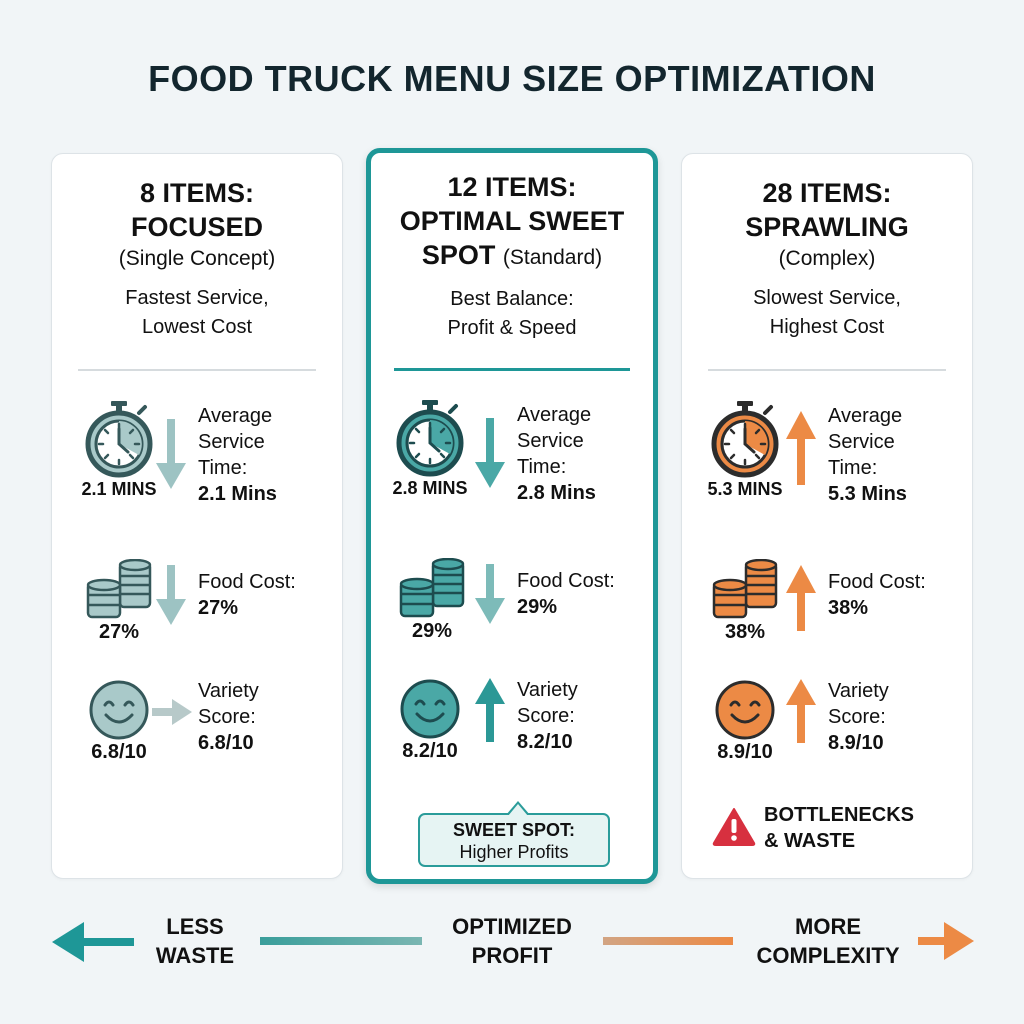 This screenshot has height=1024, width=1024. Describe the element at coordinates (828, 926) in the screenshot. I see `scale-line: MORE` at that location.